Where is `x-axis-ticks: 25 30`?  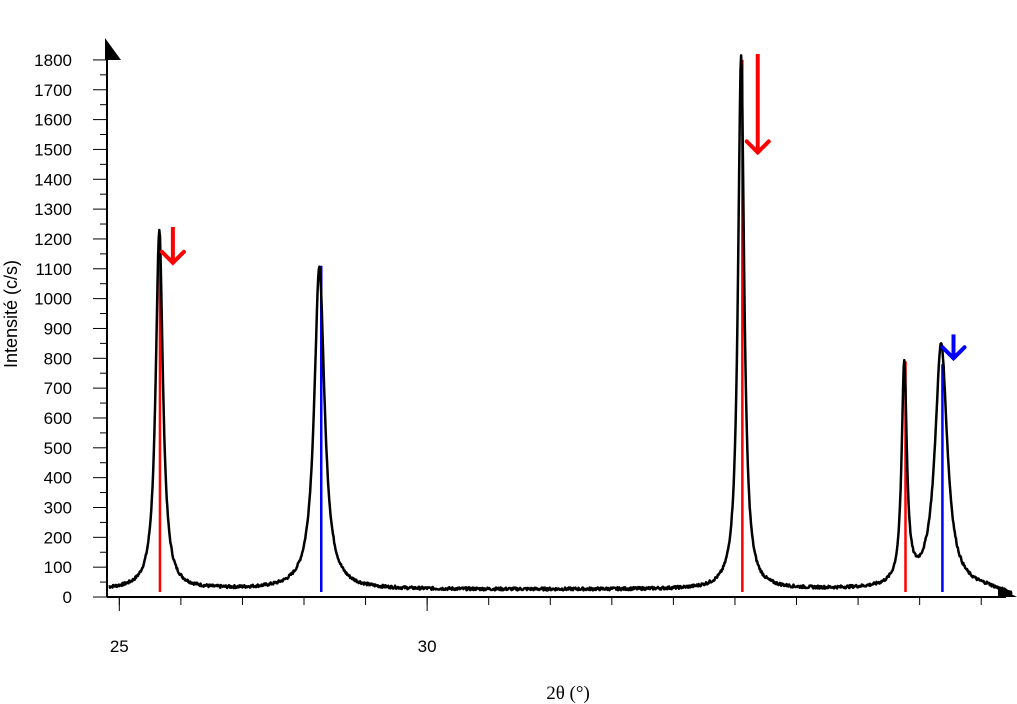
x-axis-ticks: 25 30 is located at coordinates (546, 626).